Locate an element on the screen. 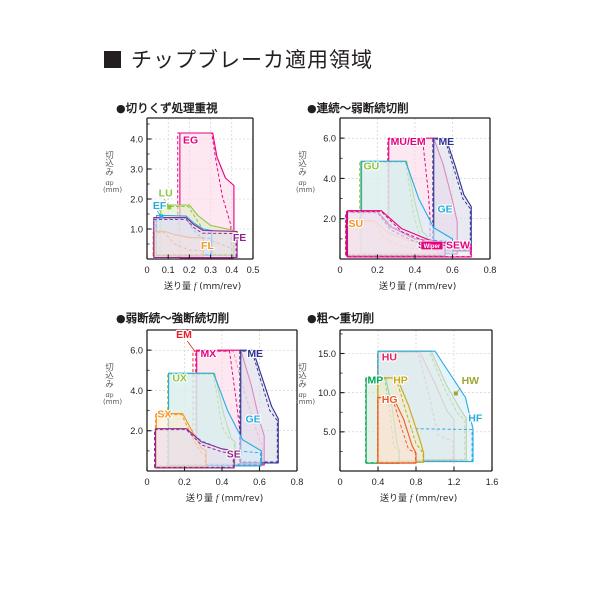  panel-title-text: 粗～重切削 is located at coordinates (345, 318).